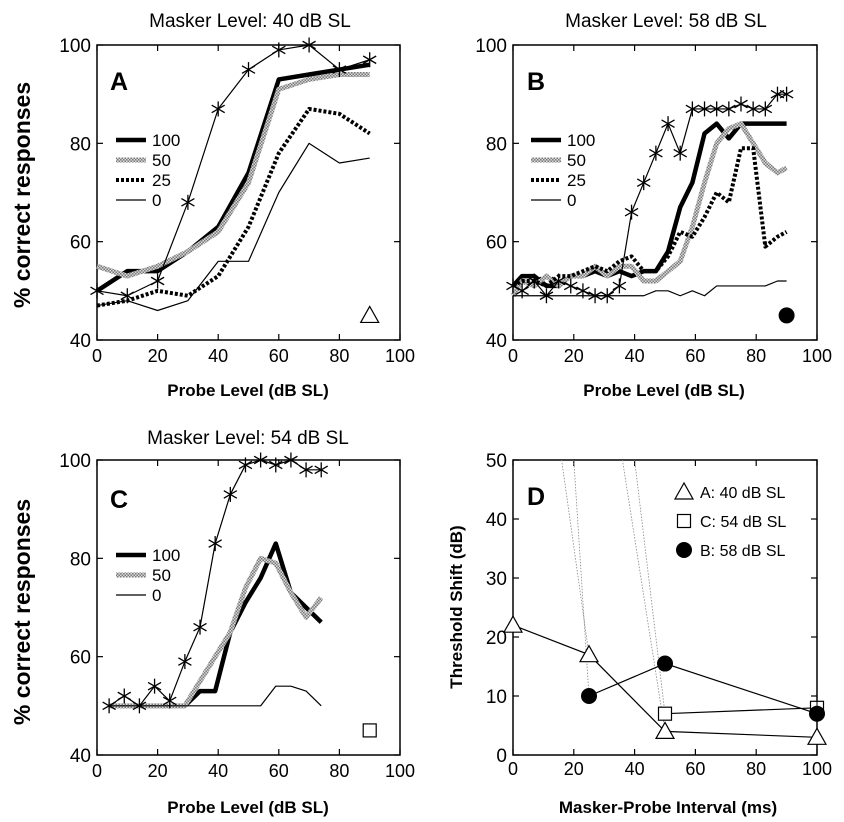 Image resolution: width=844 pixels, height=822 pixels. I want to click on panel-a-series-star-line, so click(233, 170).